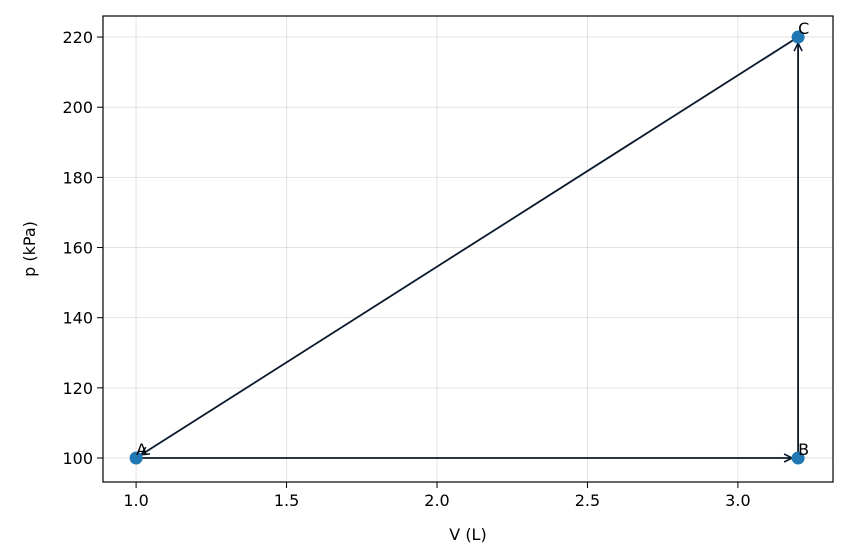  I want to click on point-label: A, so click(141, 449).